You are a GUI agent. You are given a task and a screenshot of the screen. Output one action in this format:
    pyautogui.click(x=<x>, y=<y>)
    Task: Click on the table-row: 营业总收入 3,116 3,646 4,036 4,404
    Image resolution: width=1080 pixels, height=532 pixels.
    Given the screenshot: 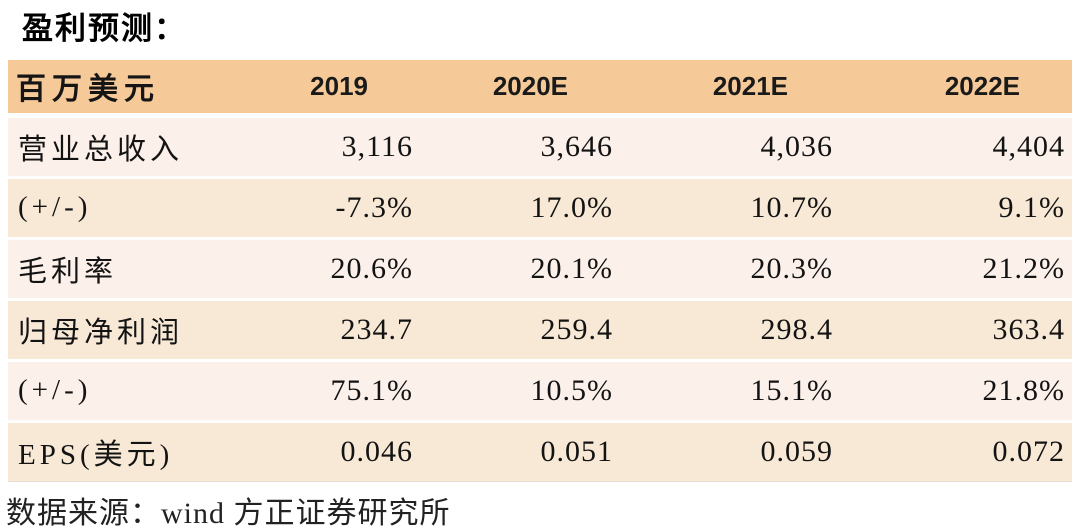 What is the action you would take?
    pyautogui.click(x=540, y=146)
    